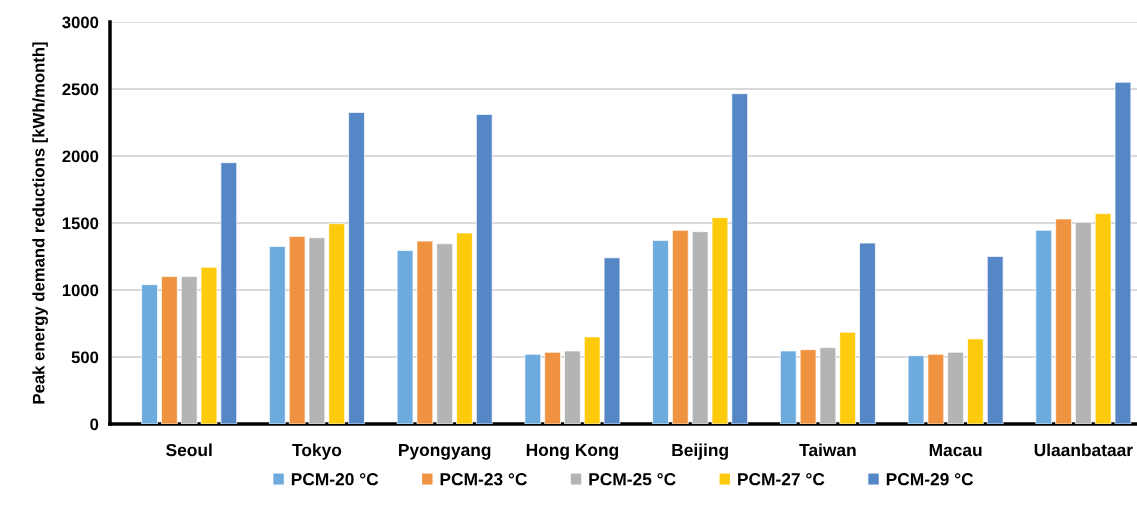 The height and width of the screenshot is (516, 1137). What do you see at coordinates (700, 451) in the screenshot?
I see `x-tick-label: Beijing` at bounding box center [700, 451].